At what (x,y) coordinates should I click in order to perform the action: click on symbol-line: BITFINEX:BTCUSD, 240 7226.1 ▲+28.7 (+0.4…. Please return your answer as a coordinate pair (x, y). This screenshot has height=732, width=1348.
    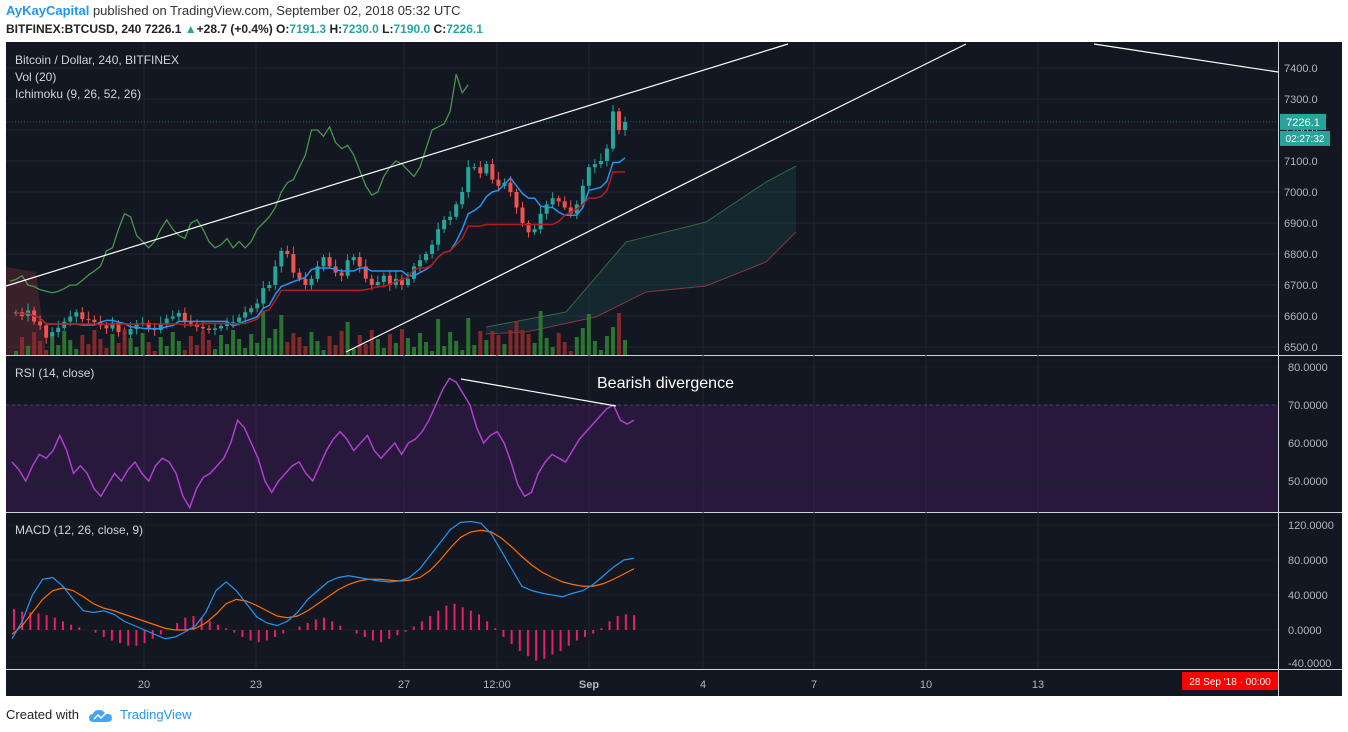
    Looking at the image, I should click on (244, 29).